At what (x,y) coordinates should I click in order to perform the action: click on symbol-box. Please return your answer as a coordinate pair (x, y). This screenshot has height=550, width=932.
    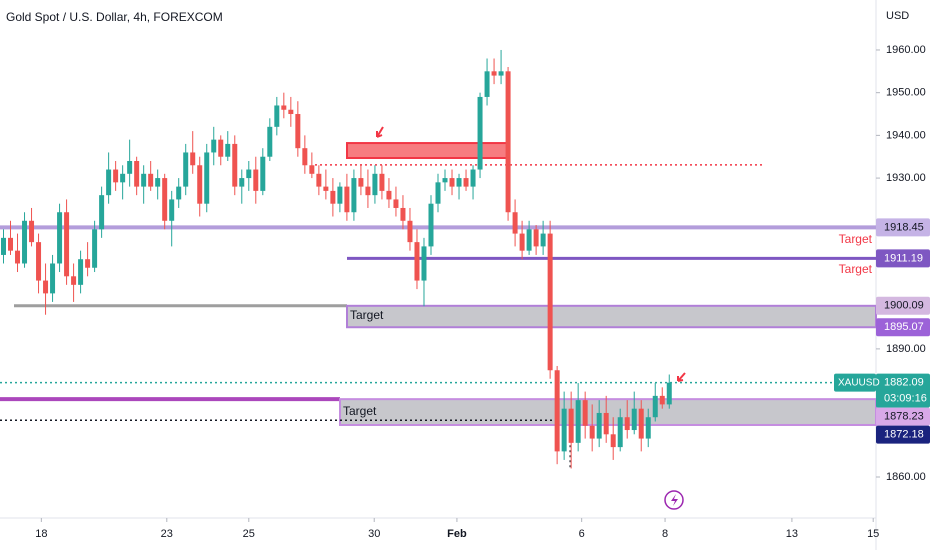
    Looking at the image, I should click on (855, 382).